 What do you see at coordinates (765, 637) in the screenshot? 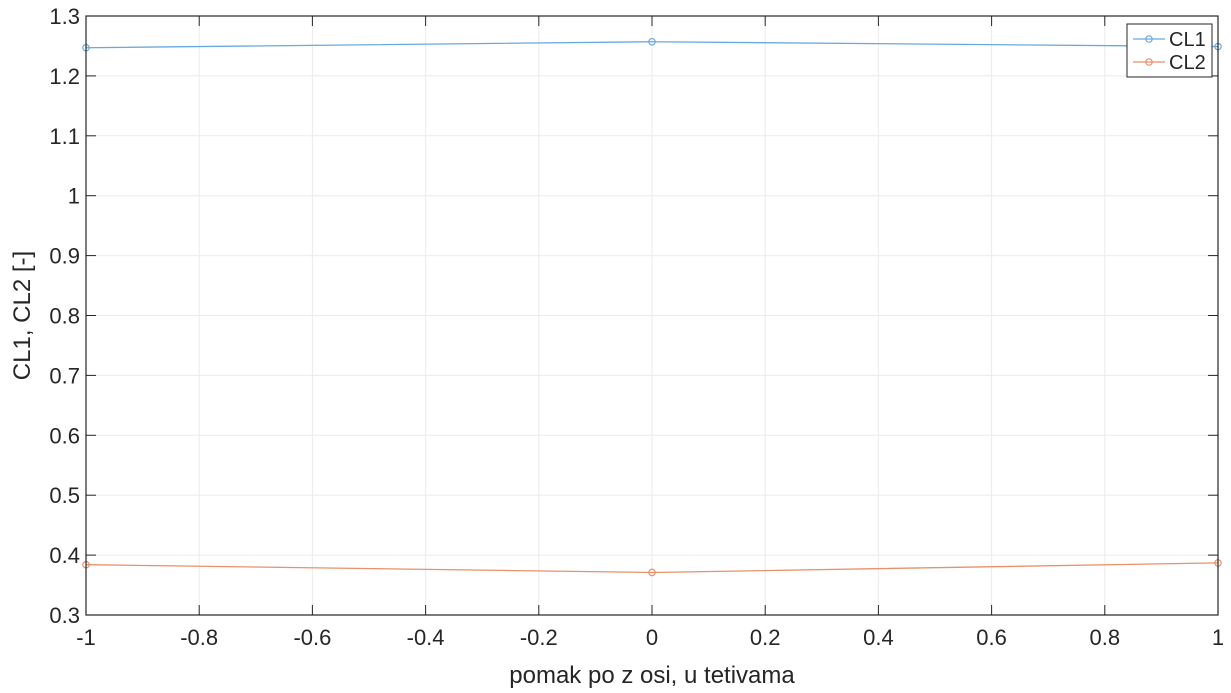
I see `x-tick-label: 0.2` at bounding box center [765, 637].